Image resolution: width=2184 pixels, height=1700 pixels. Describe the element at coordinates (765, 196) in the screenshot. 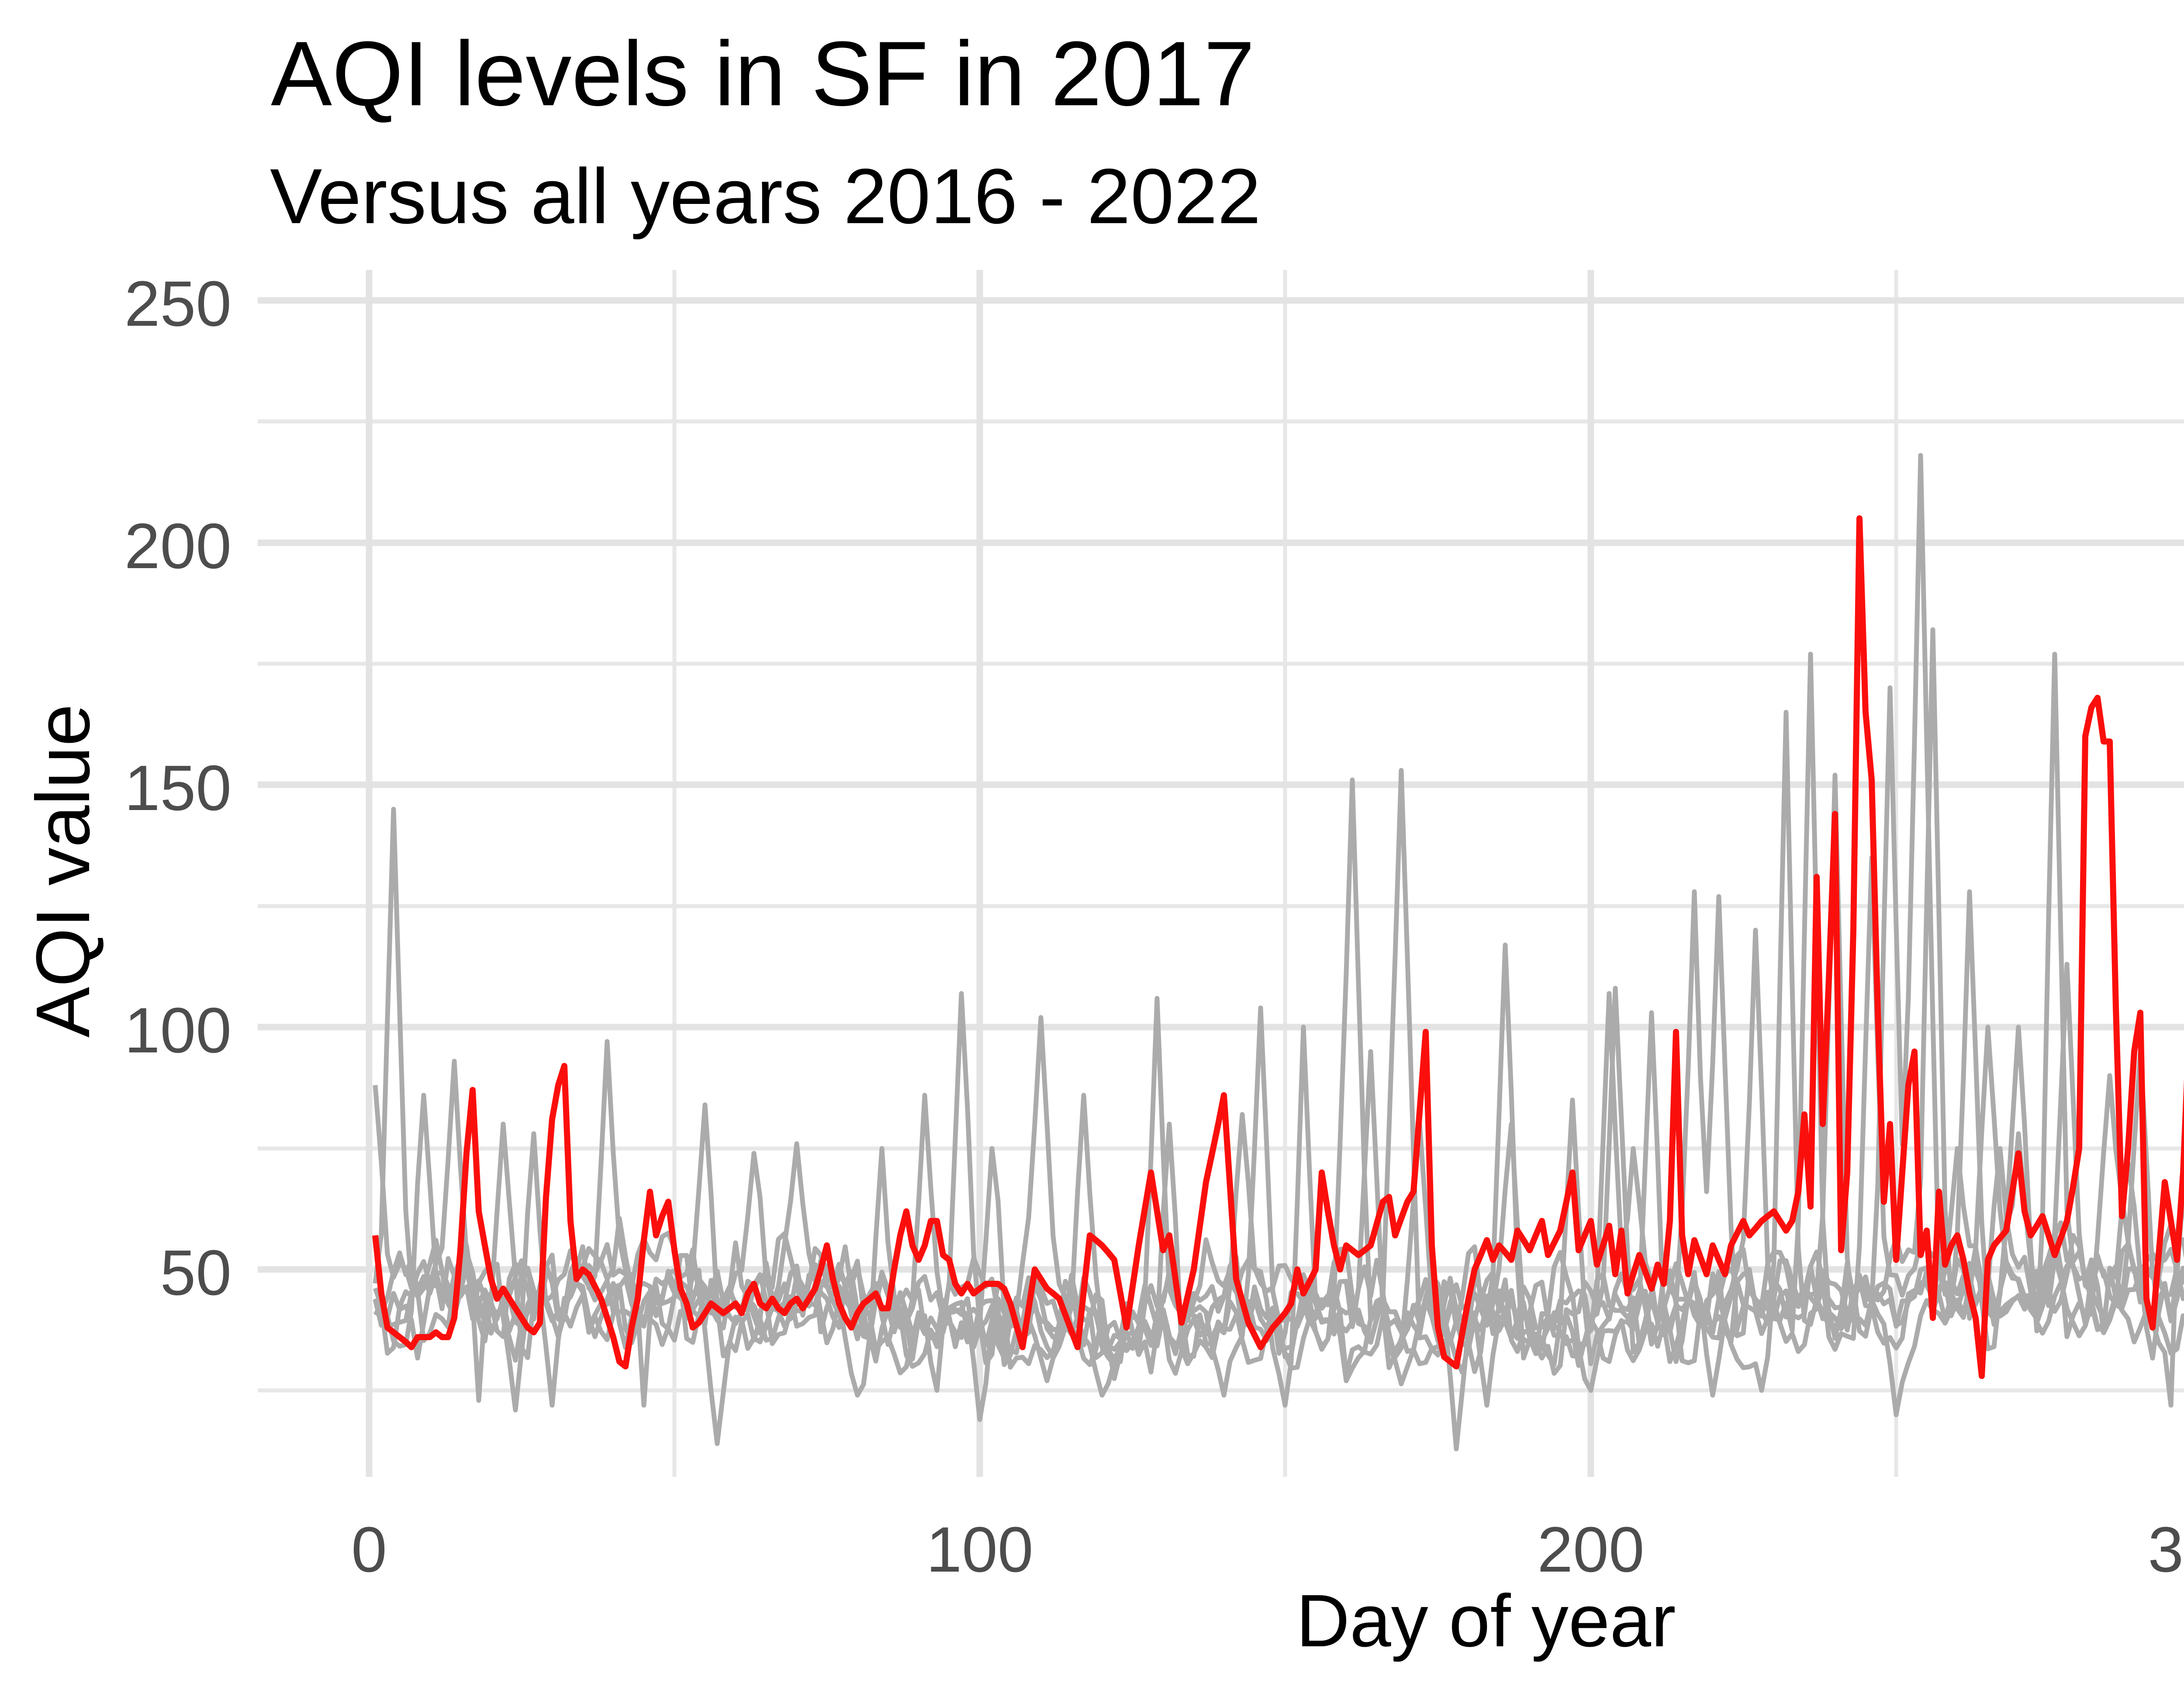

I see `svg-text: Versus all years 2016 - 2022` at that location.